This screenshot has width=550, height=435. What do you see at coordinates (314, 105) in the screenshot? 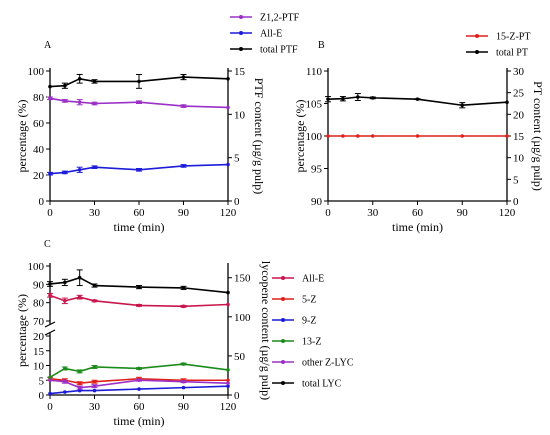
I see `y-tick-label: 105` at bounding box center [314, 105].